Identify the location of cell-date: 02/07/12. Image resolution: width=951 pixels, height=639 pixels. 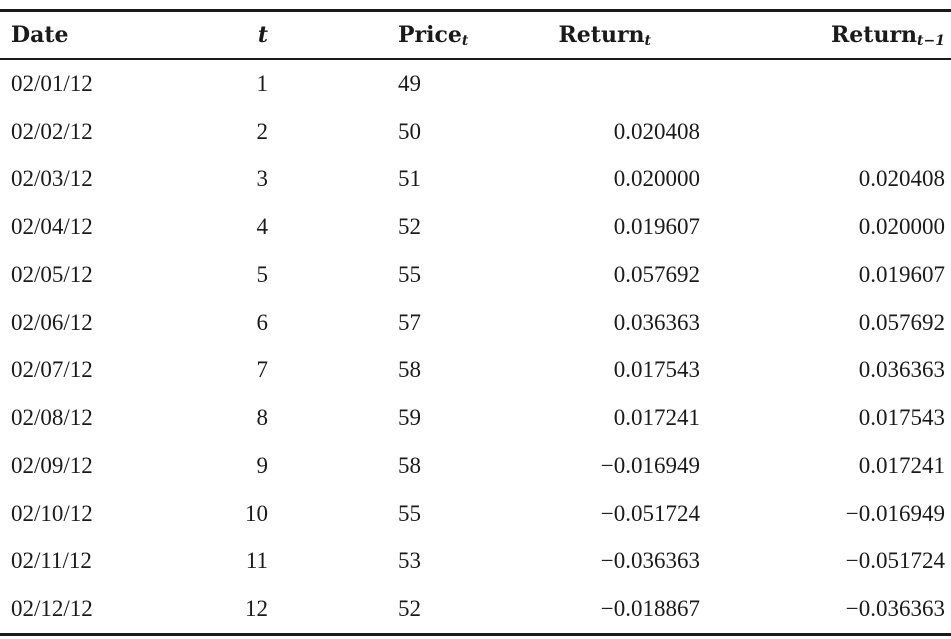
(52, 370).